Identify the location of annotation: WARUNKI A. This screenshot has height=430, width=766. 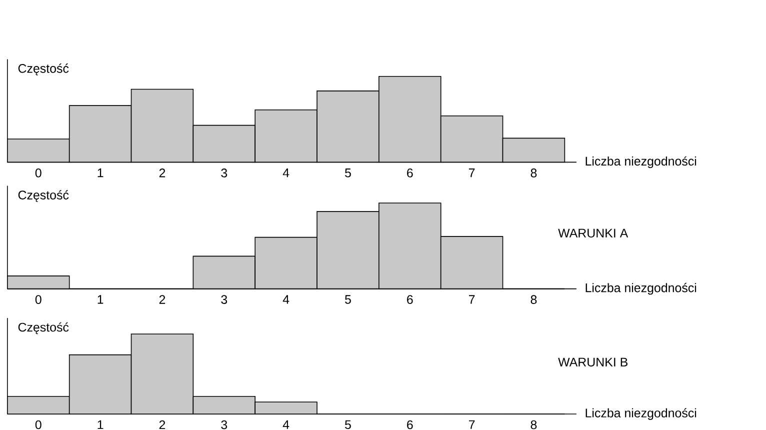
(593, 233).